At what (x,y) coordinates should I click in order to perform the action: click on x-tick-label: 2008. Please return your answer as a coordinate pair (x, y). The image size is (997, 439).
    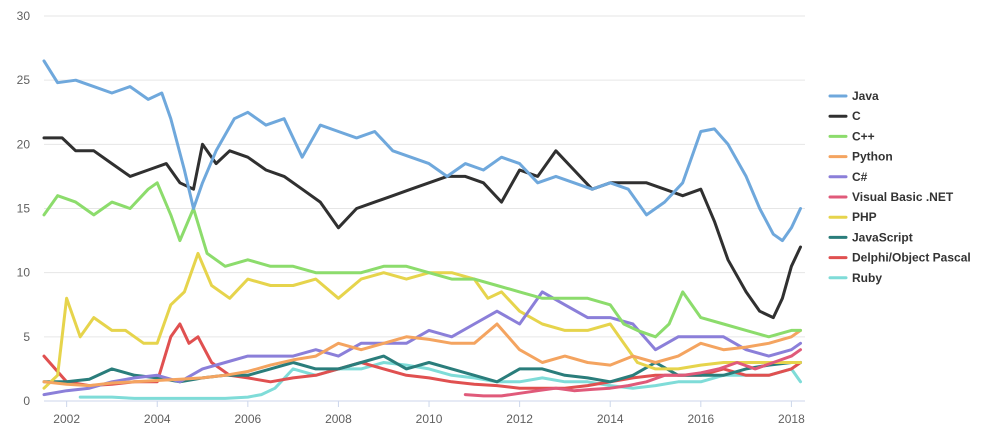
    Looking at the image, I should click on (338, 419).